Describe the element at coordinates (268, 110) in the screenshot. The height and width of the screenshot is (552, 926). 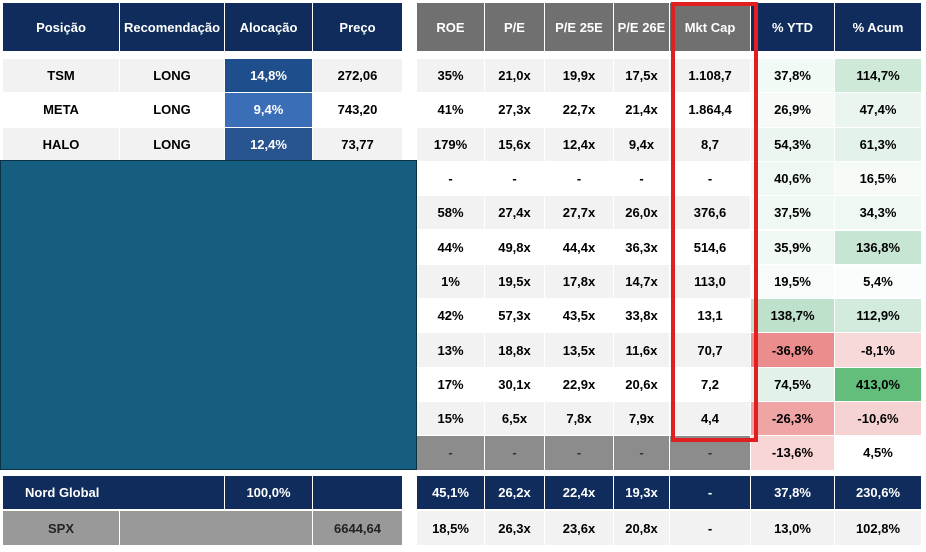
I see `allocation-cell: 9,4%` at that location.